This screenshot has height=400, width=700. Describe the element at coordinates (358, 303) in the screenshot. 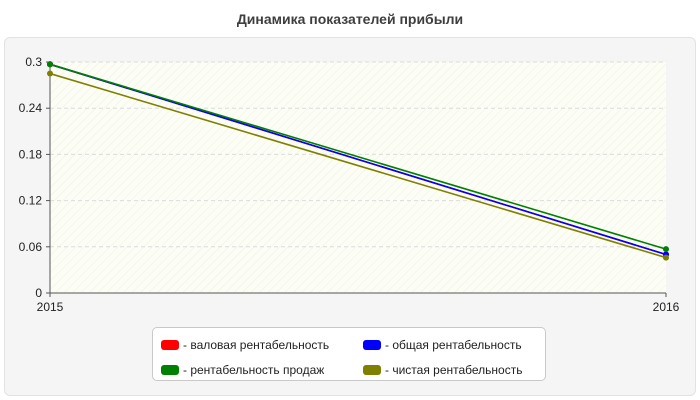

I see `x-tick-labels: 2015 2016` at that location.